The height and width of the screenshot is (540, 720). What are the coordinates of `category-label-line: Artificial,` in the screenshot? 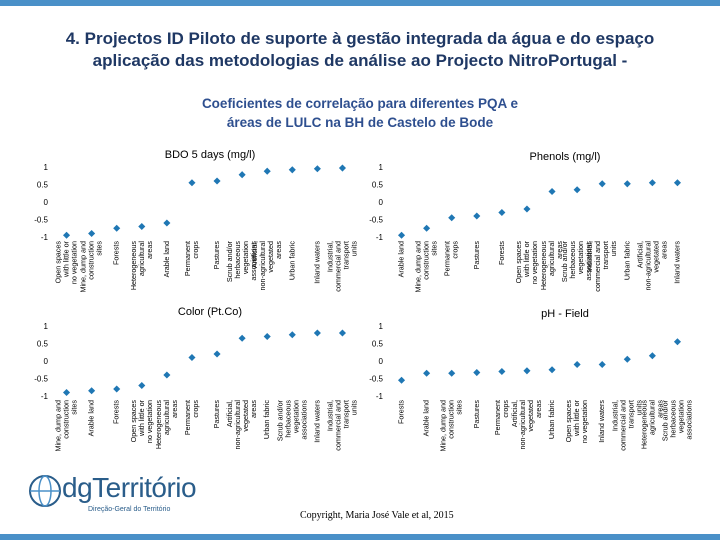 It's located at (229, 413).